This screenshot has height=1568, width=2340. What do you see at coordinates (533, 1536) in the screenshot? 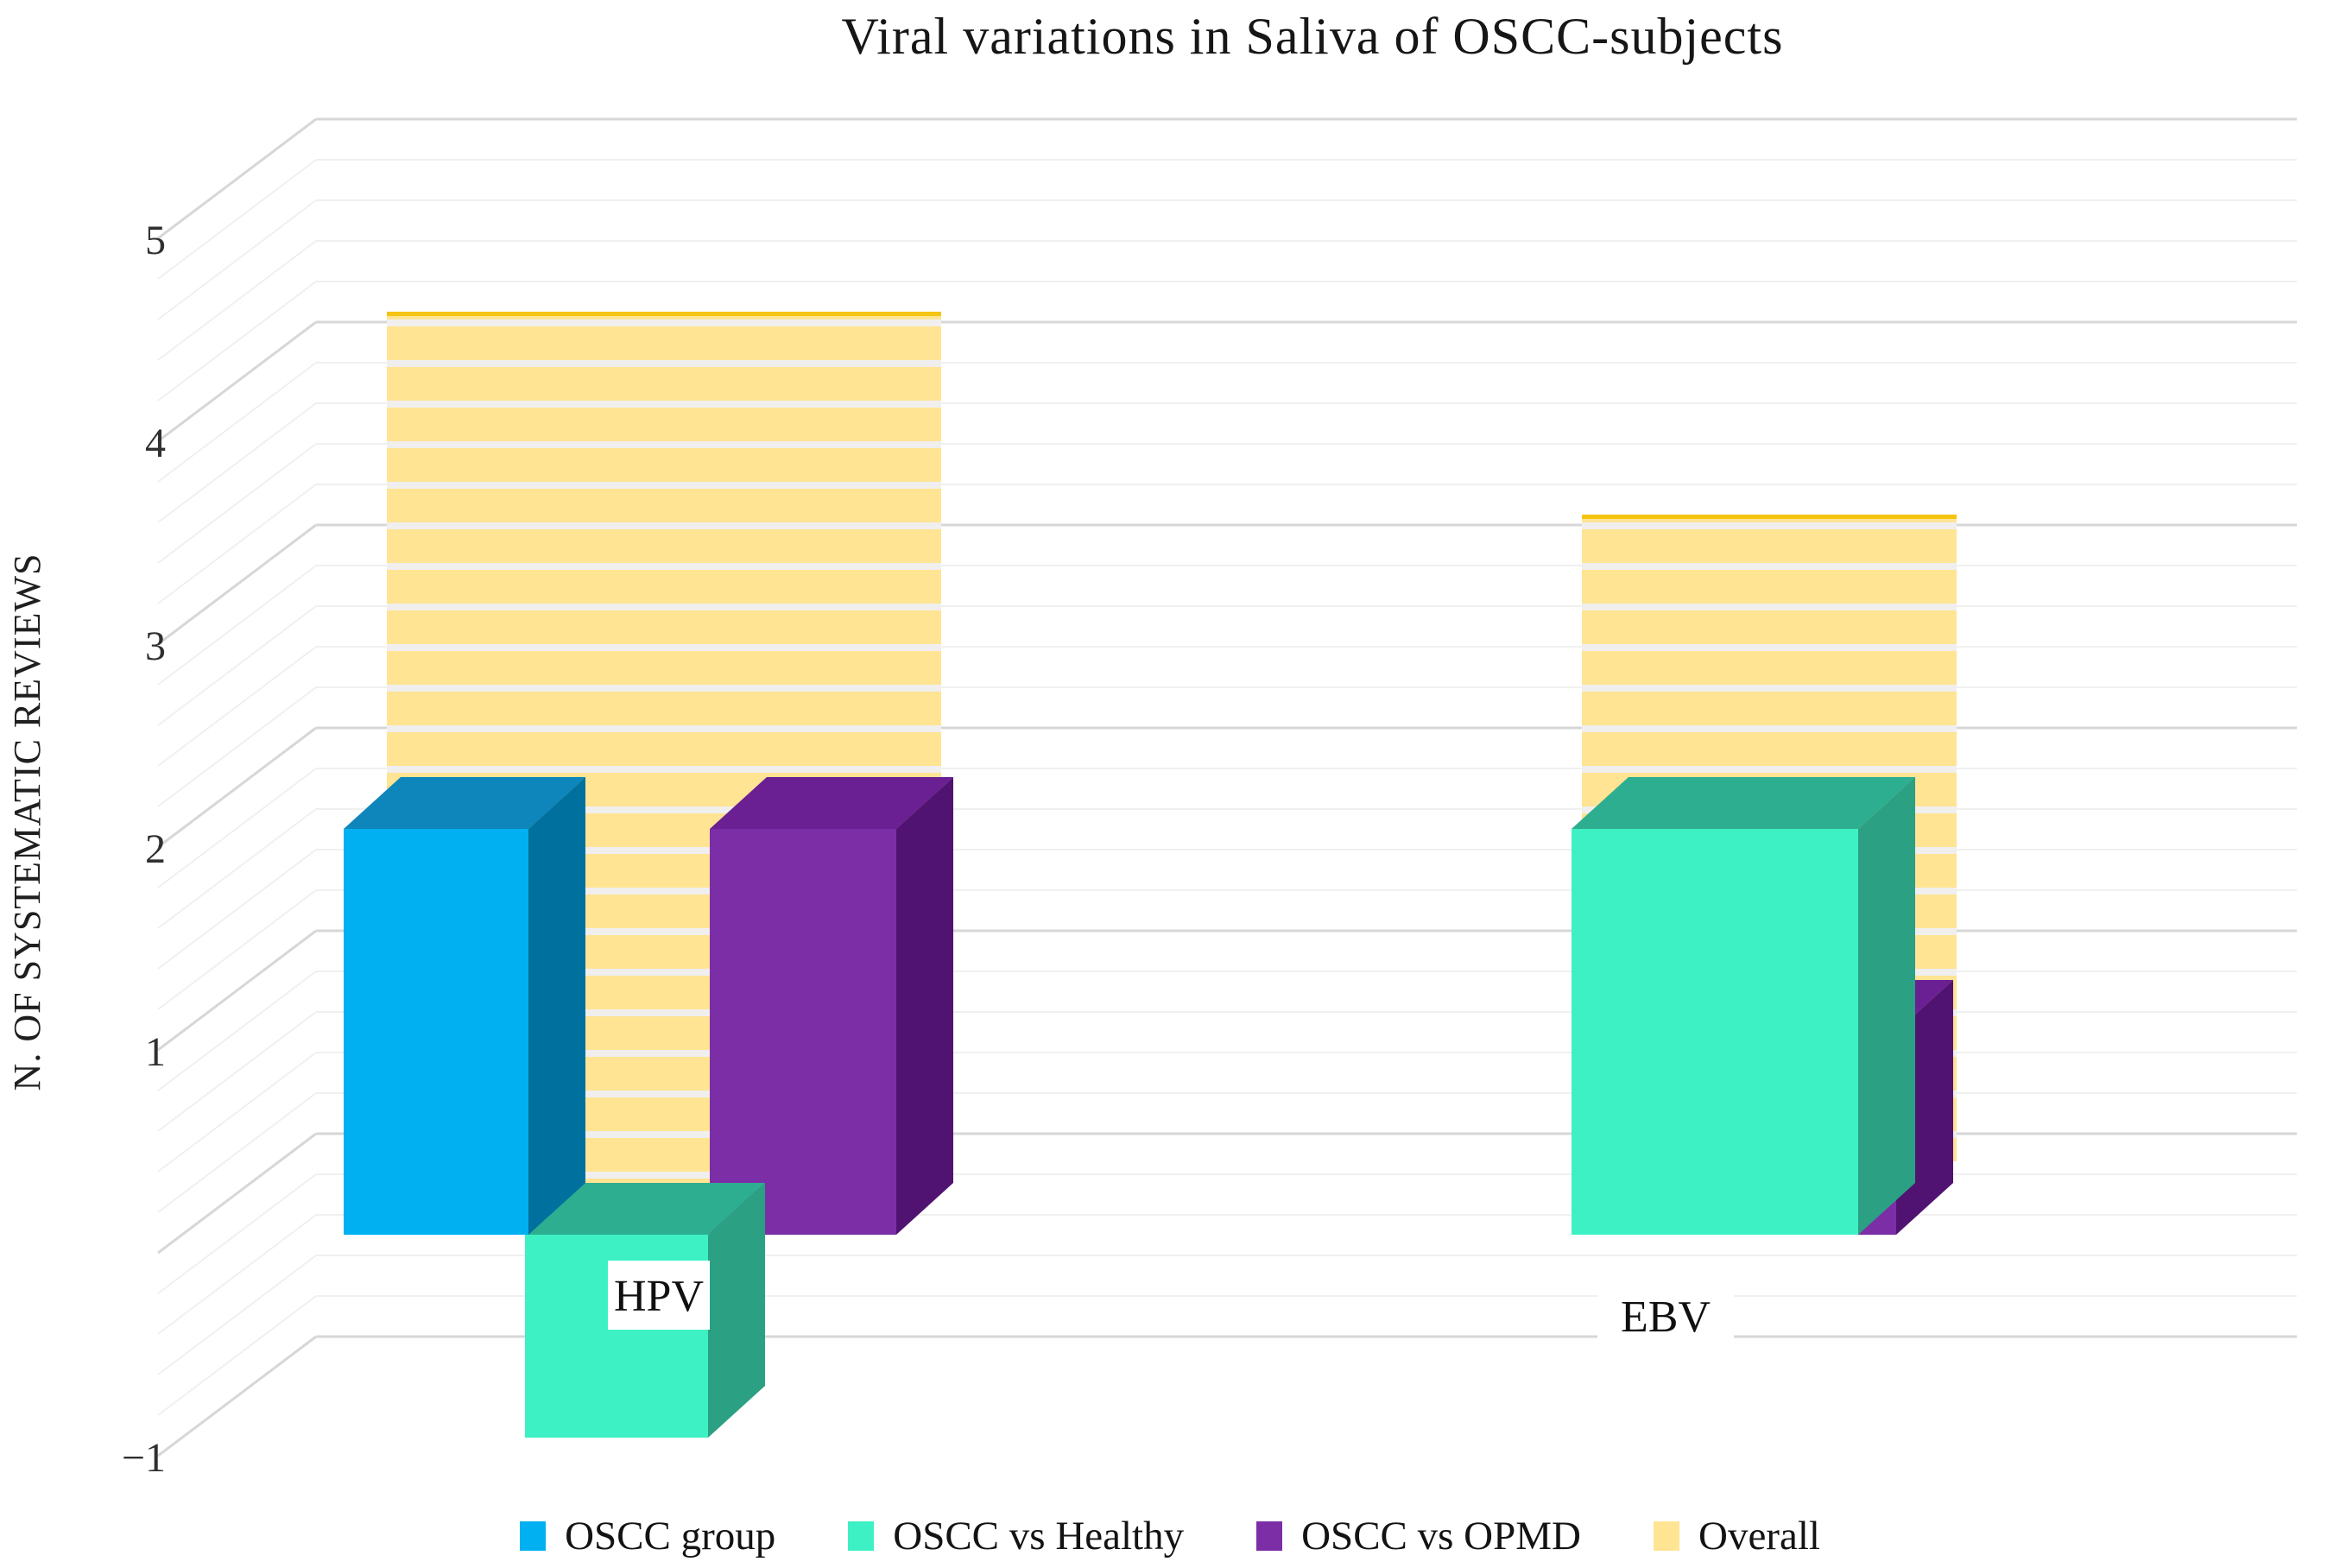
I see `legend-swatch-oscc-group` at bounding box center [533, 1536].